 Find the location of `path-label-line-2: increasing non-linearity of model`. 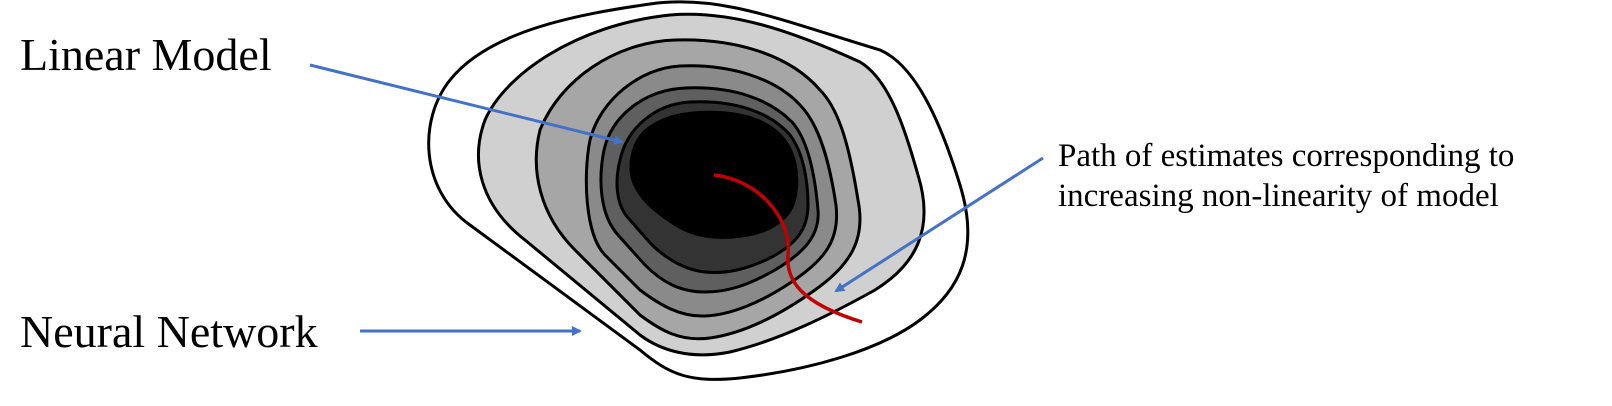

path-label-line-2: increasing non-linearity of model is located at coordinates (1278, 196).